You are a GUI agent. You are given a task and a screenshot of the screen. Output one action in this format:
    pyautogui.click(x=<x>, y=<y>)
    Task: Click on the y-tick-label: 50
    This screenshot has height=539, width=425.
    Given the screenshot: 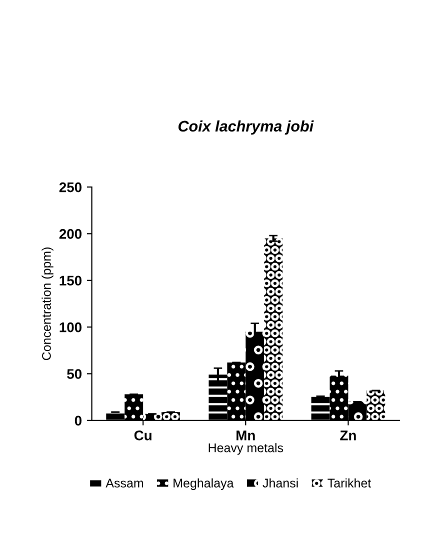 What is the action you would take?
    pyautogui.click(x=74, y=374)
    